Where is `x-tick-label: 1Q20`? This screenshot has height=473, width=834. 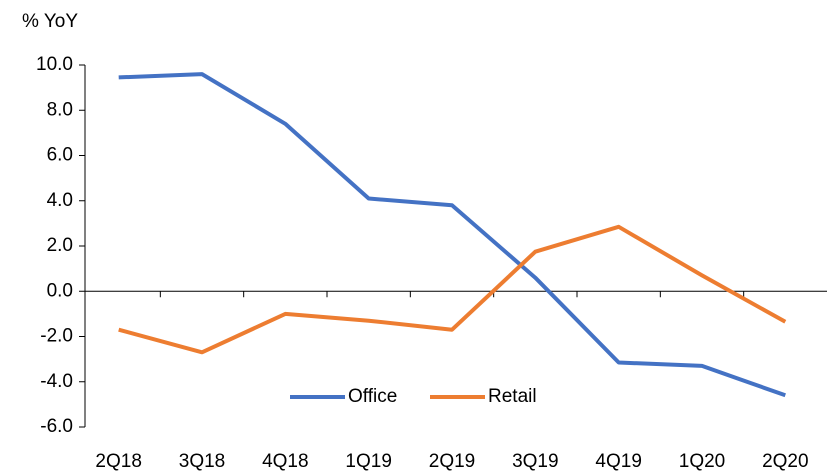
x-tick-label: 1Q20 is located at coordinates (702, 461).